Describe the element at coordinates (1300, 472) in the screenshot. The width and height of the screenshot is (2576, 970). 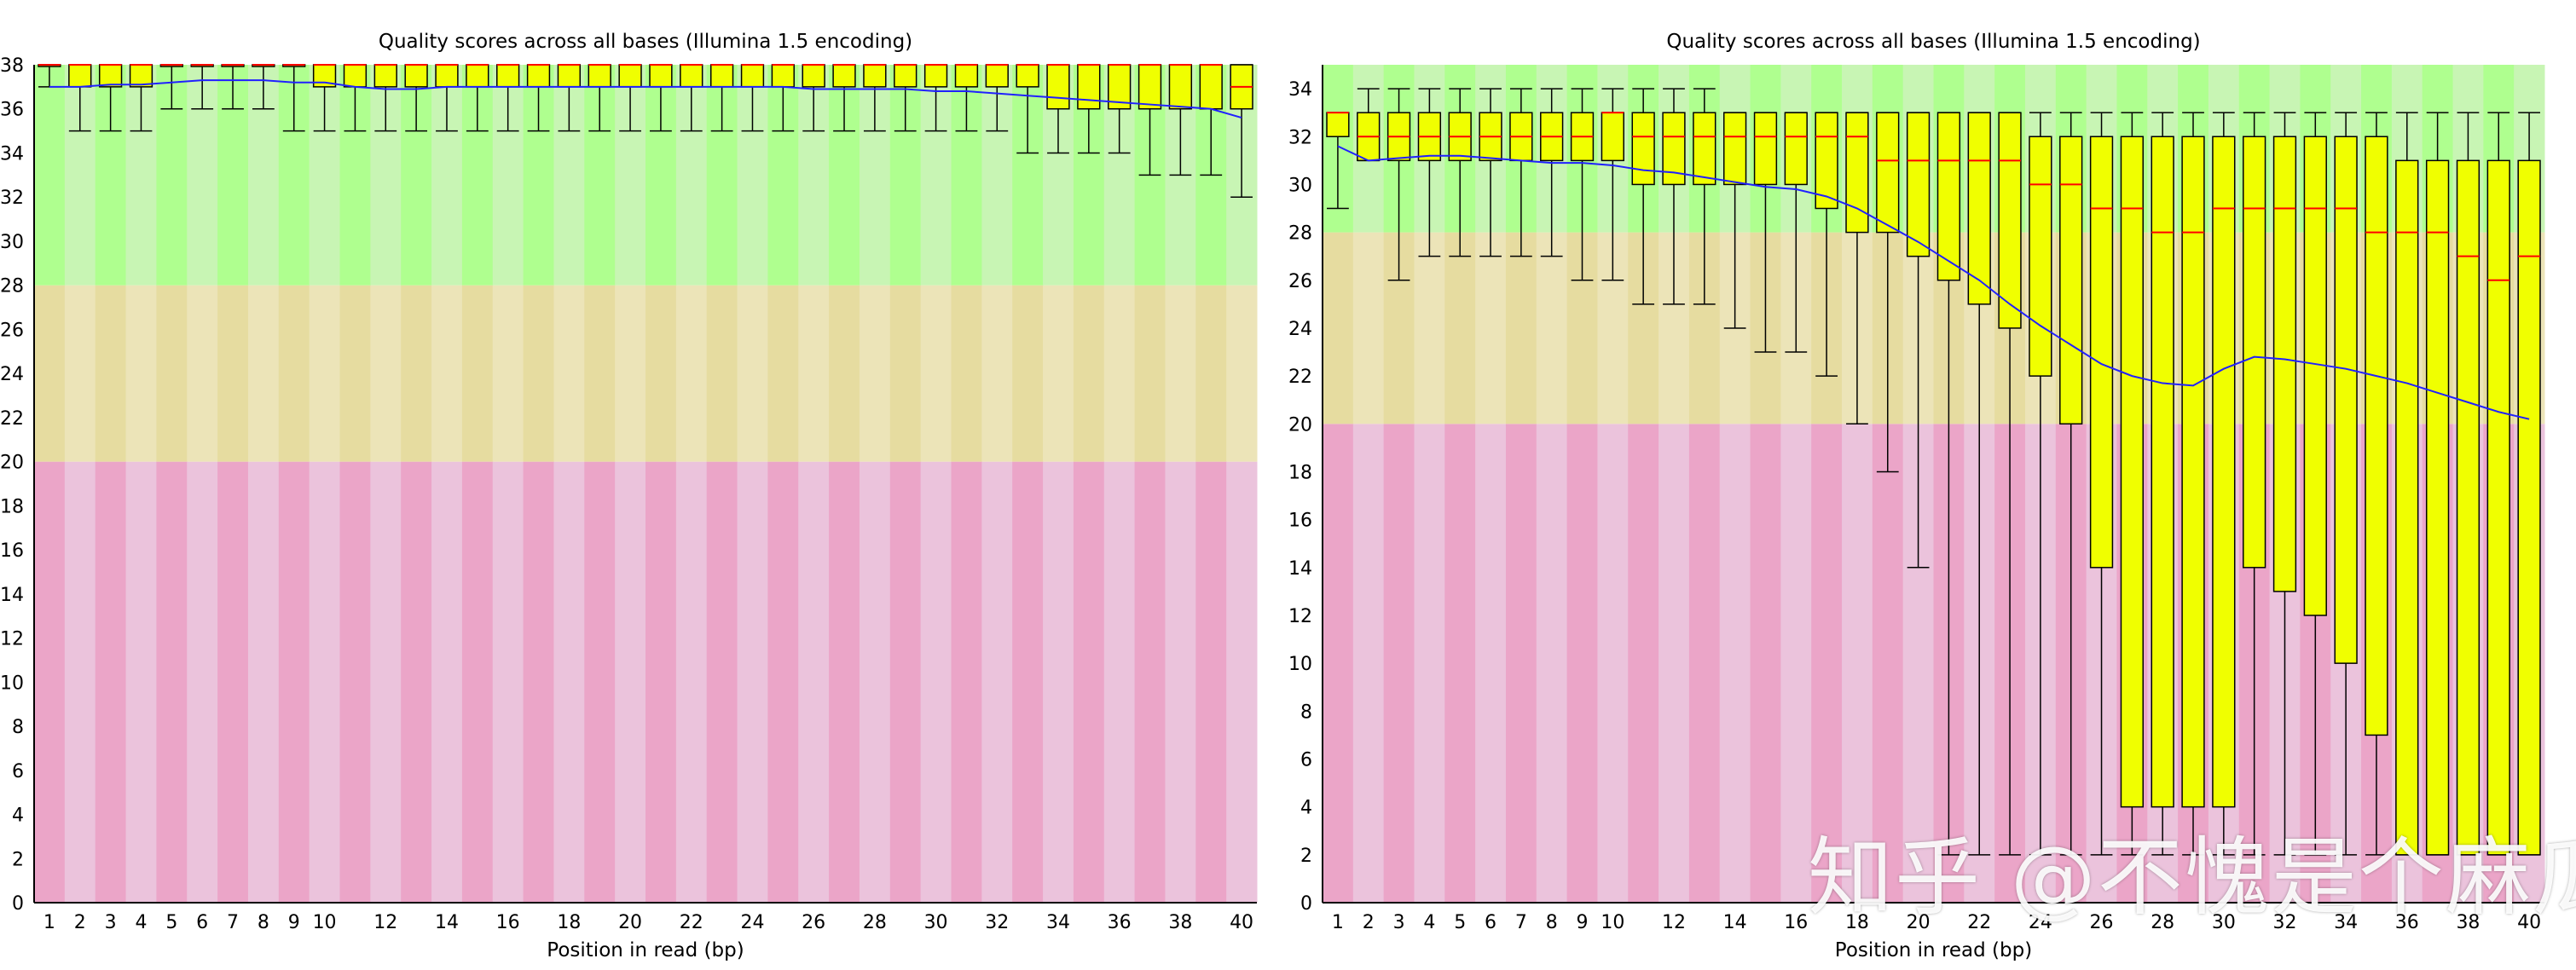
I see `y-tick-label: 18` at that location.